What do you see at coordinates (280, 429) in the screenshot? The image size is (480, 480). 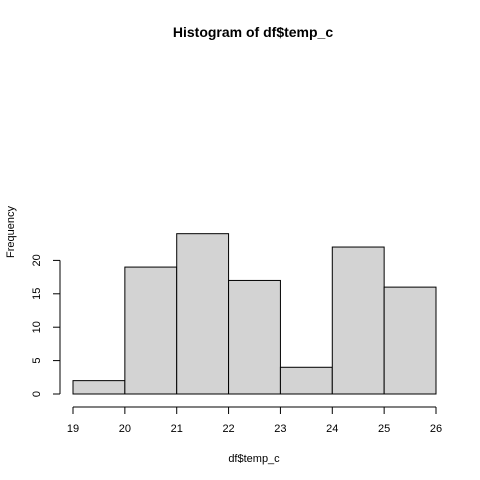 I see `x-tick-label: 23` at bounding box center [280, 429].